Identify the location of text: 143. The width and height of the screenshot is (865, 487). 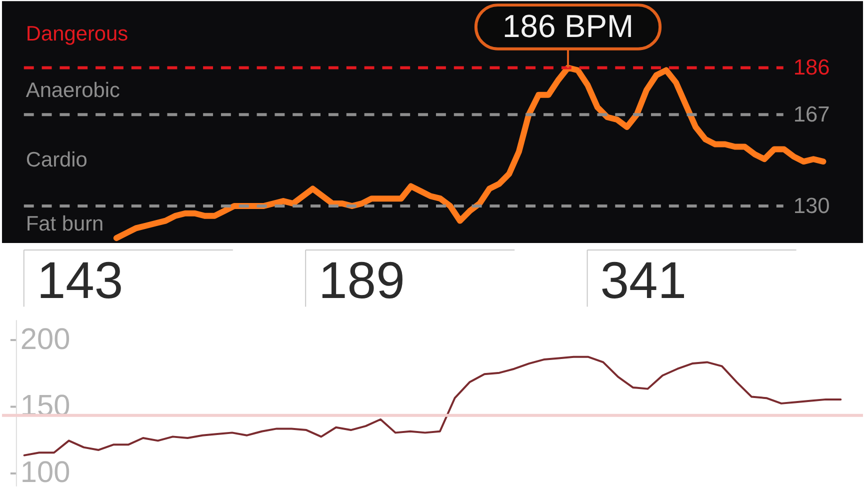
(80, 279).